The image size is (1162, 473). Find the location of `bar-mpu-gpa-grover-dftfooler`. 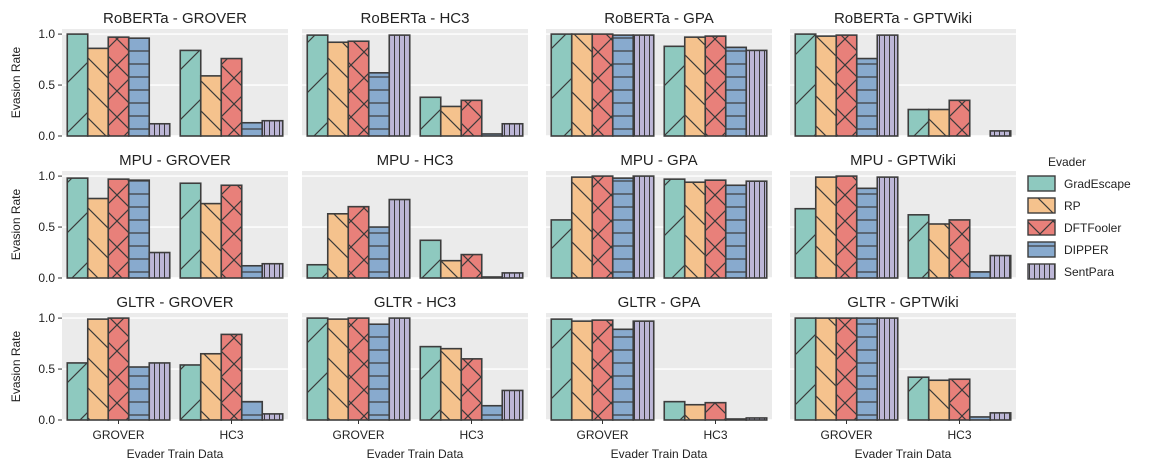

bar-mpu-gpa-grover-dftfooler is located at coordinates (602, 227).